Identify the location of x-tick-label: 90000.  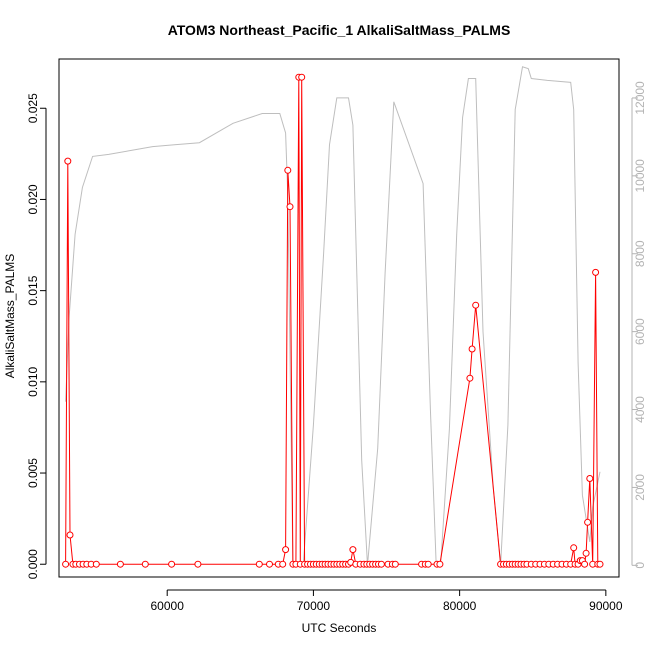
(606, 606).